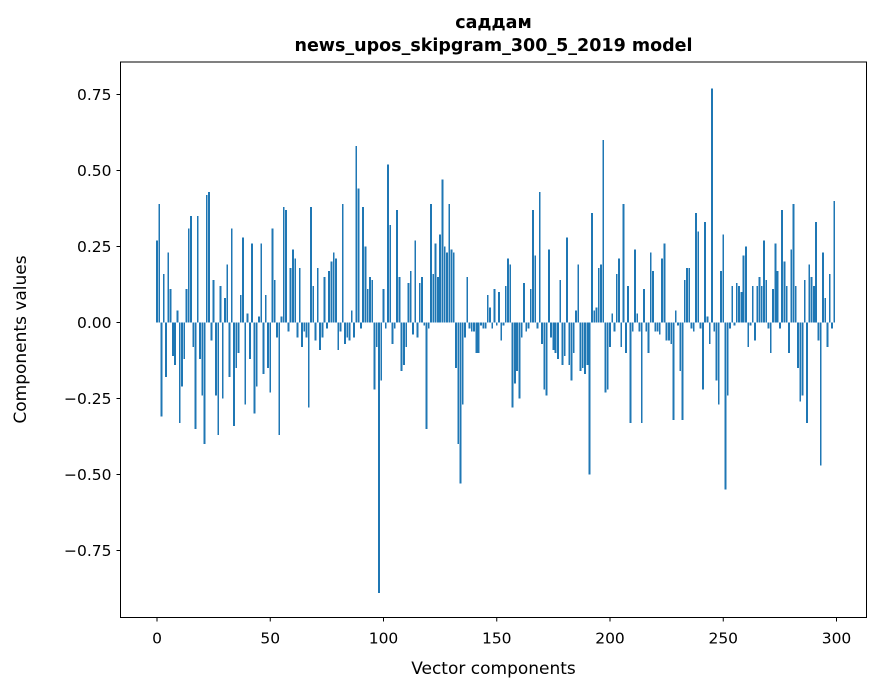  What do you see at coordinates (94, 247) in the screenshot?
I see `y-tick-label: 0.25` at bounding box center [94, 247].